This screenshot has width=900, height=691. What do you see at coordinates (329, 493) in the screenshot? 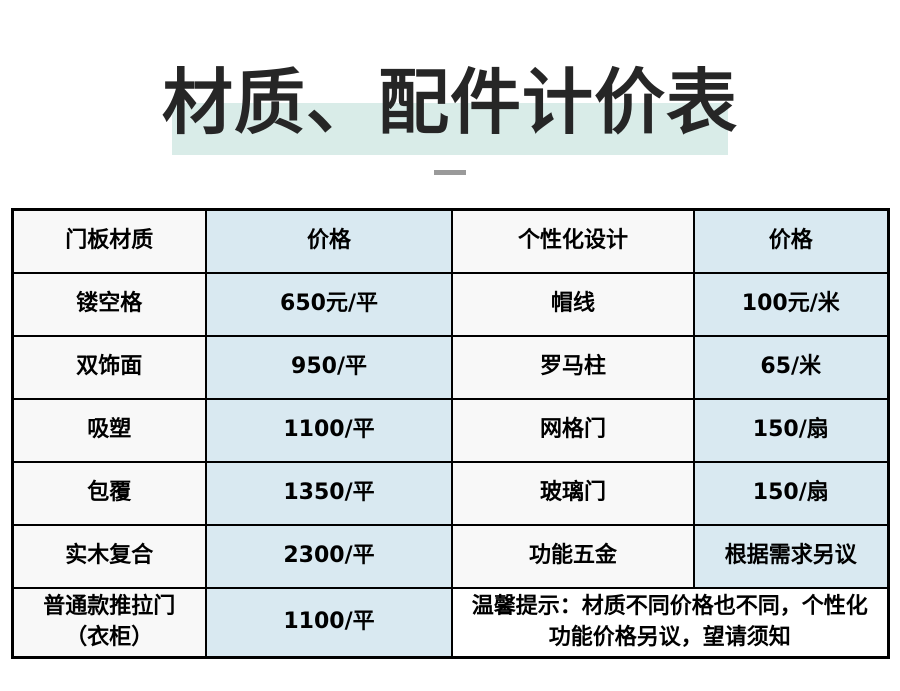
I see `material-price-cell: 1350/平` at bounding box center [329, 493].